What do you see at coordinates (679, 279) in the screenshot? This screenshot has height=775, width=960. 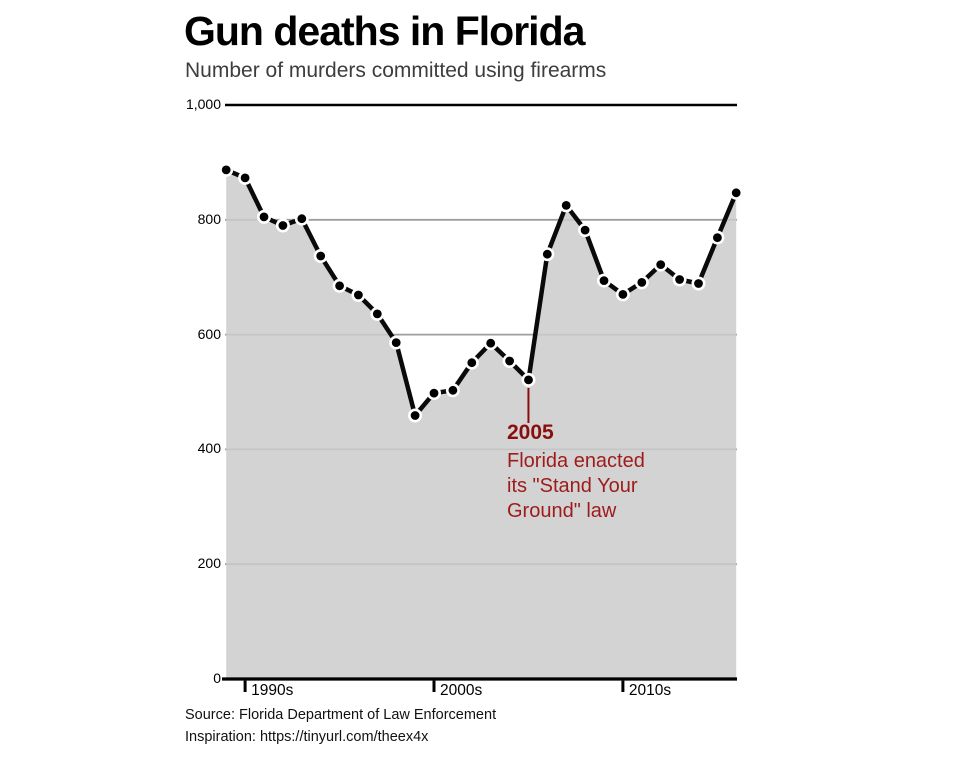 I see `data-point-2013` at bounding box center [679, 279].